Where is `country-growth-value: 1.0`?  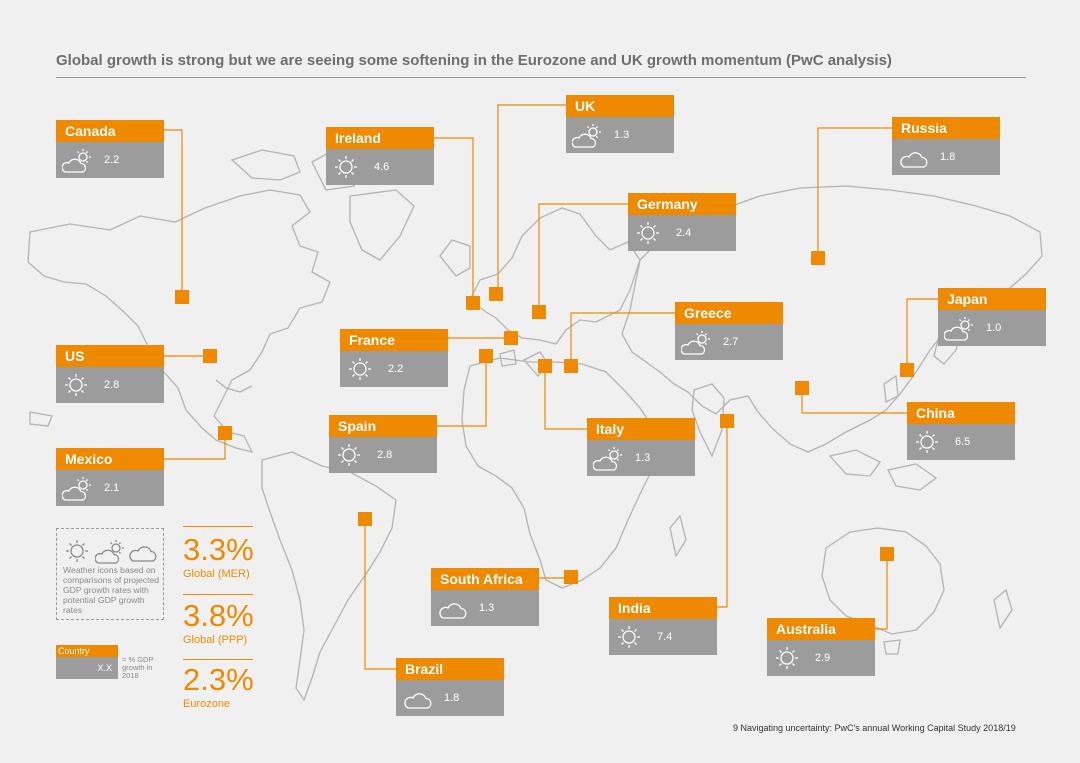 country-growth-value: 1.0 is located at coordinates (994, 328).